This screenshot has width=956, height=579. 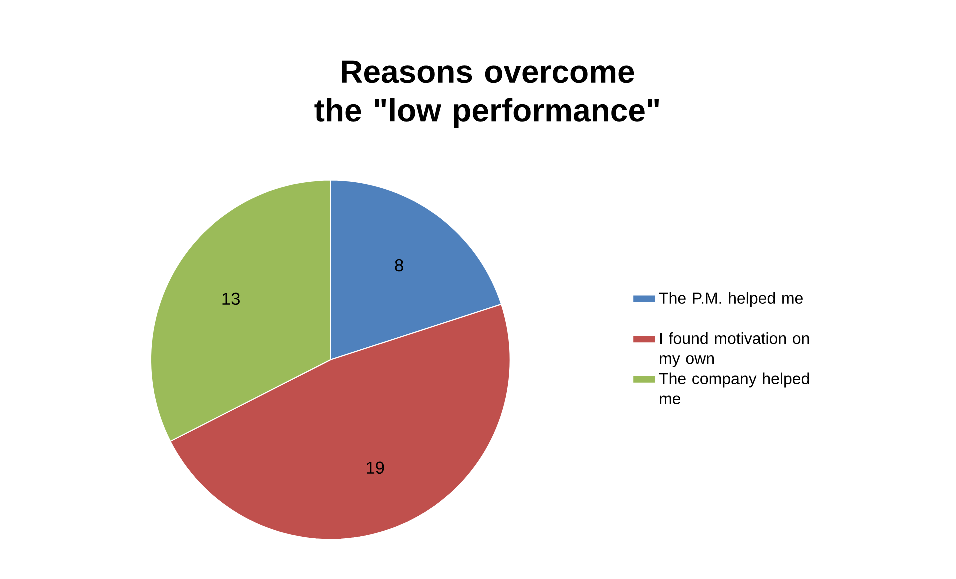 What do you see at coordinates (734, 388) in the screenshot?
I see `legend-label: The company helped me` at bounding box center [734, 388].